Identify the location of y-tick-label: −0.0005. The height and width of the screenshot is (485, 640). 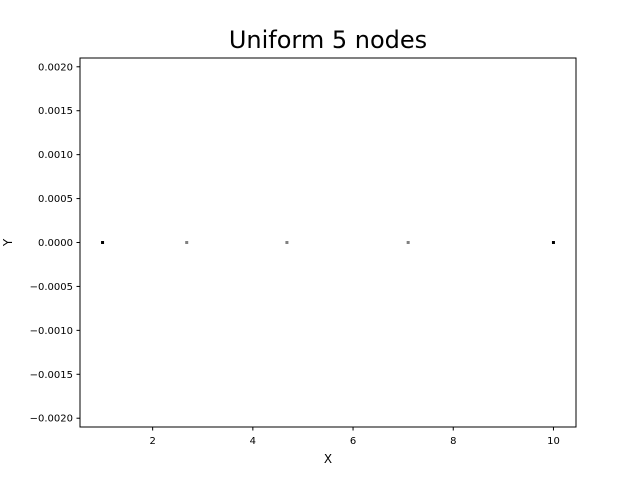
(51, 287).